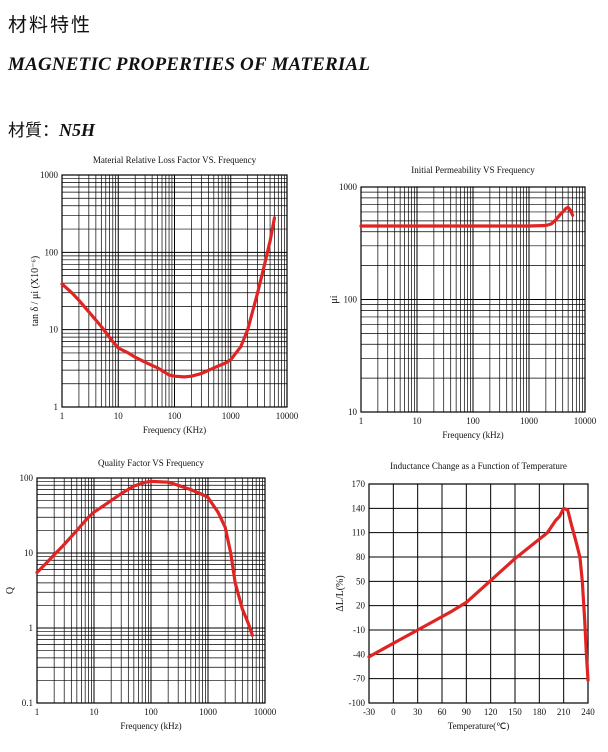 The height and width of the screenshot is (752, 608). Describe the element at coordinates (77, 130) in the screenshot. I see `material-code: N5H` at that location.